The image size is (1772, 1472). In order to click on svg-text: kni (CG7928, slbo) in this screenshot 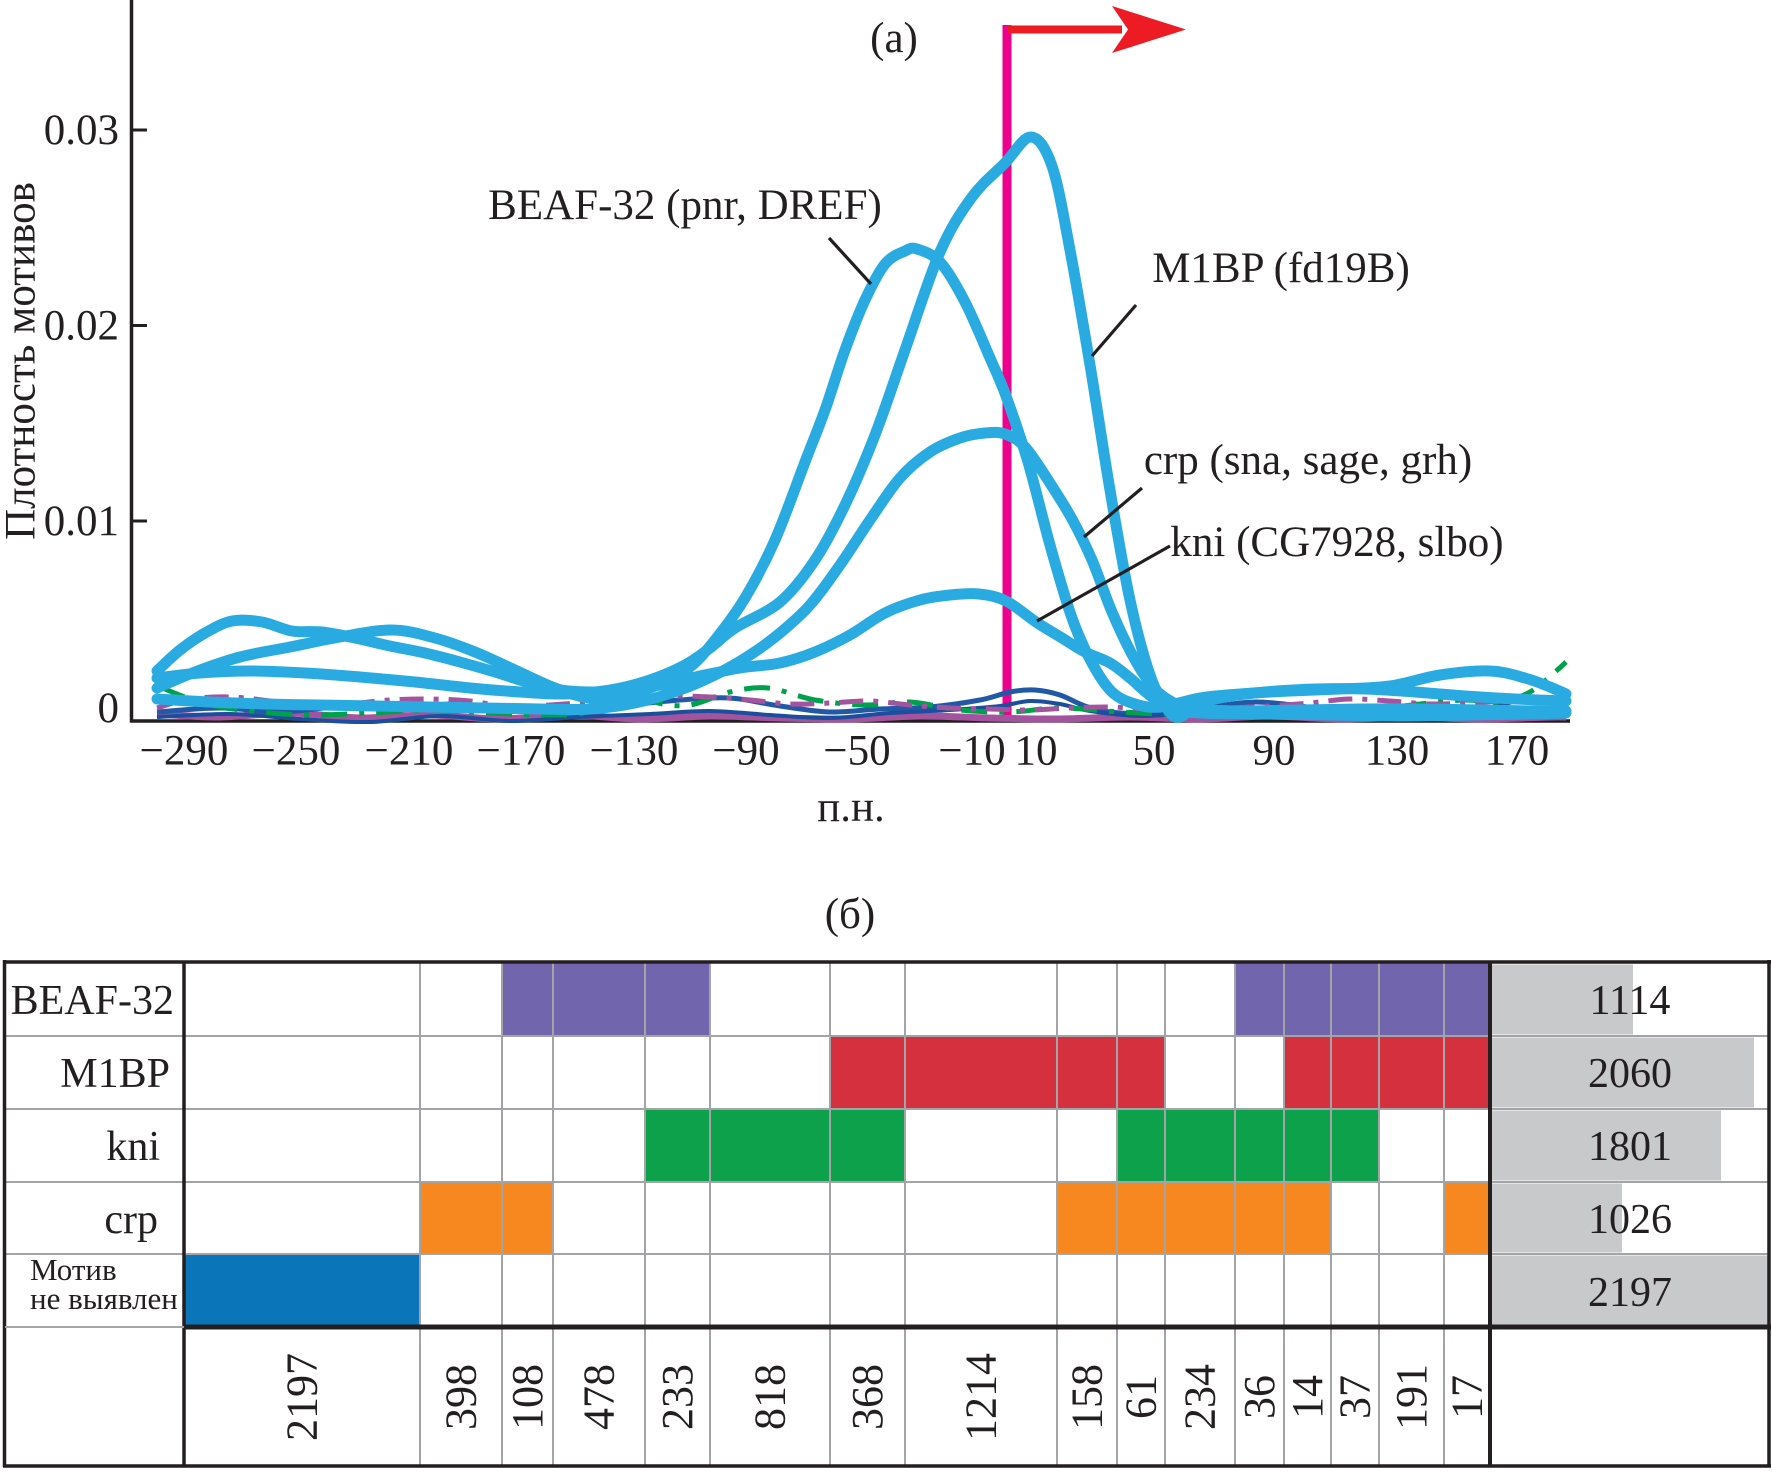, I will do `click(1336, 542)`.